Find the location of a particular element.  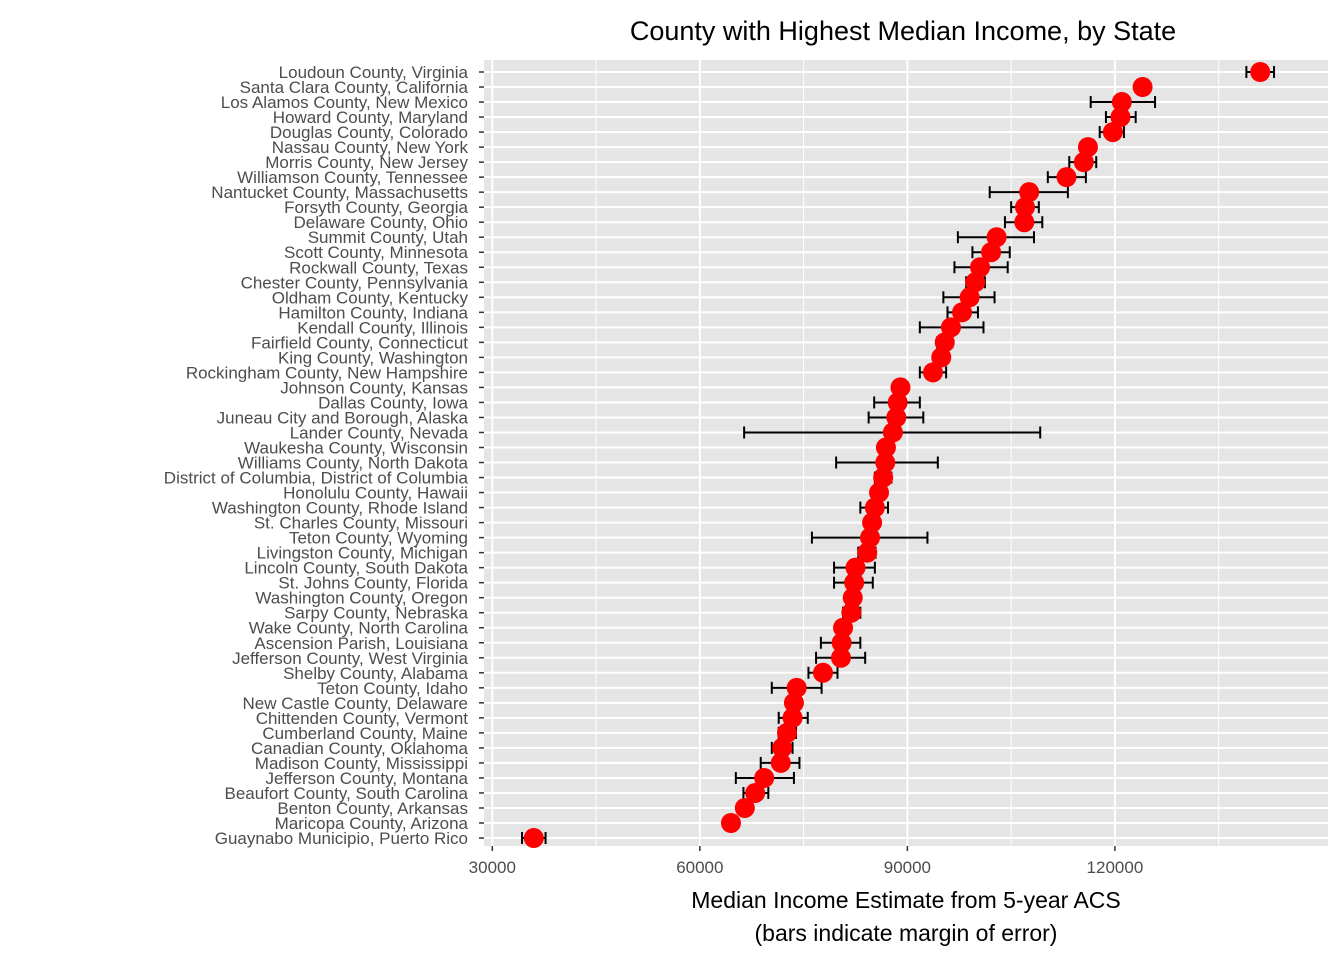

y-tick-label: Jefferson County, West Virginia is located at coordinates (350, 658).